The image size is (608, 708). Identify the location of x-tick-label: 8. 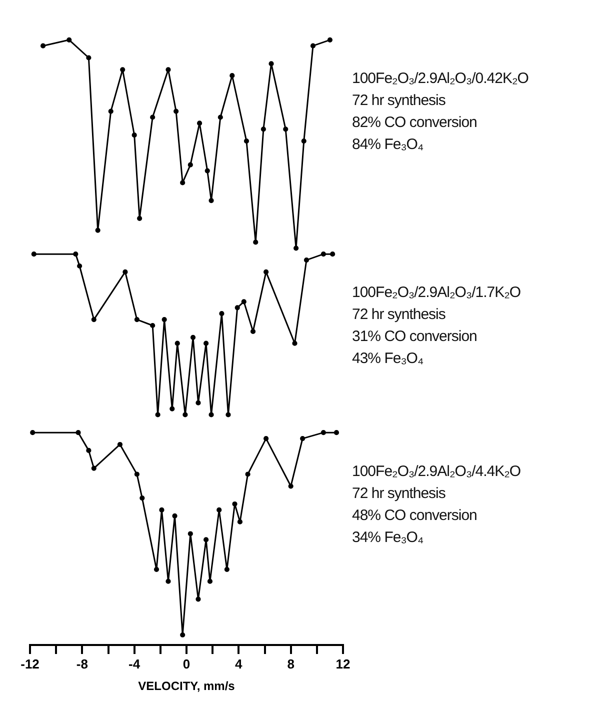
(290, 664).